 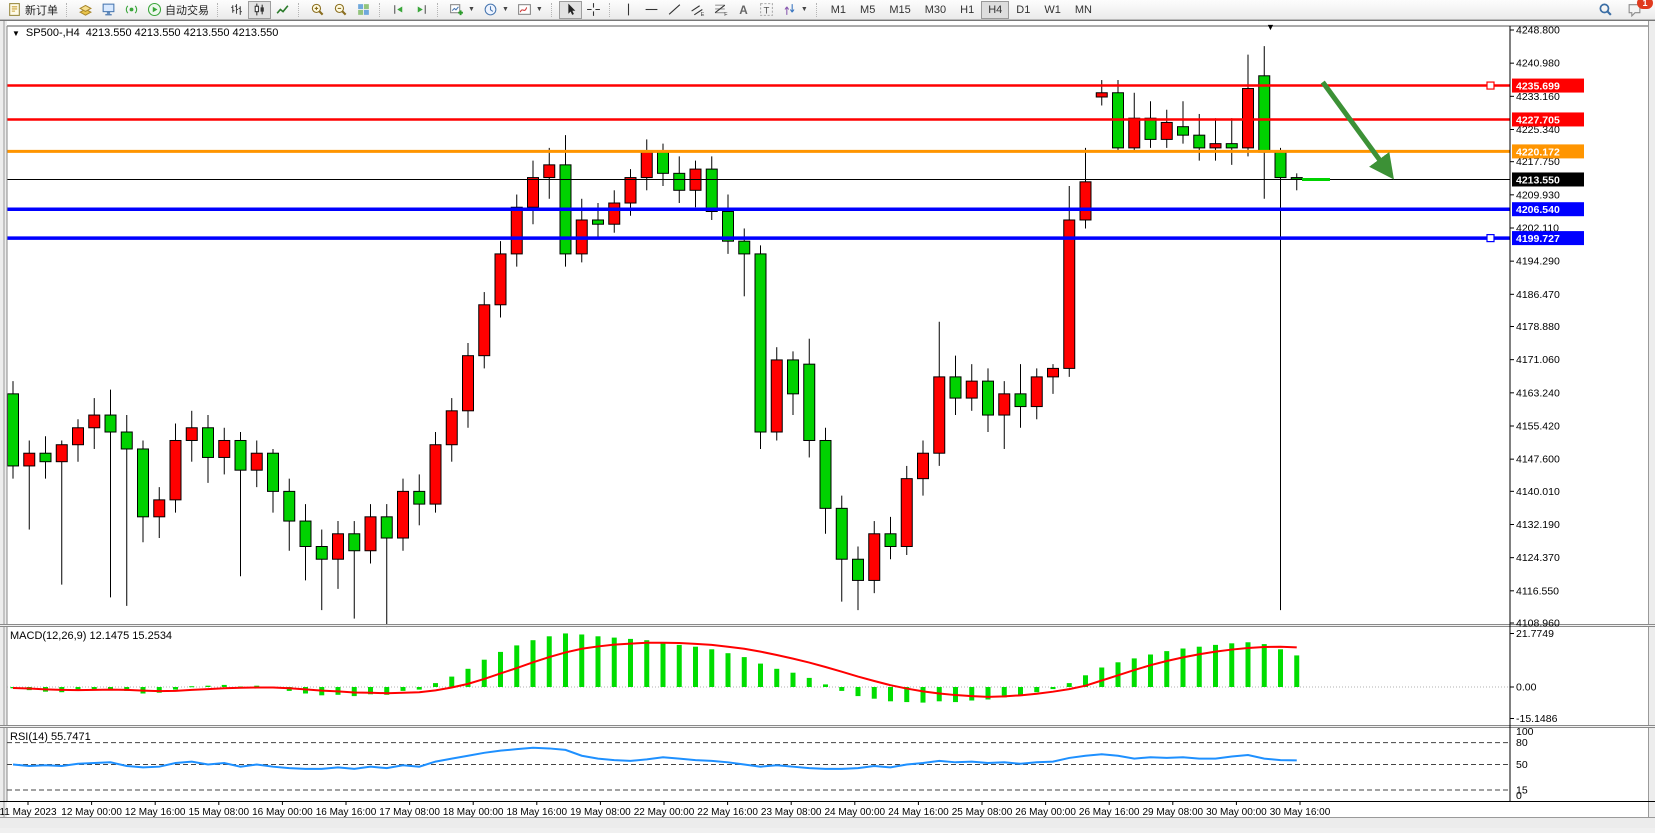 I want to click on crosshair-button, so click(x=593, y=10).